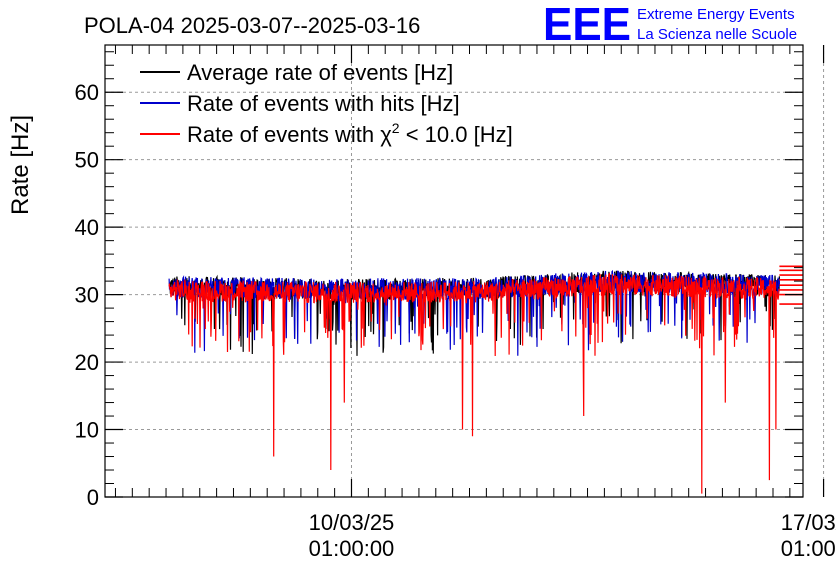  What do you see at coordinates (320, 72) in the screenshot?
I see `legend-label-average: Average rate of events [Hz]` at bounding box center [320, 72].